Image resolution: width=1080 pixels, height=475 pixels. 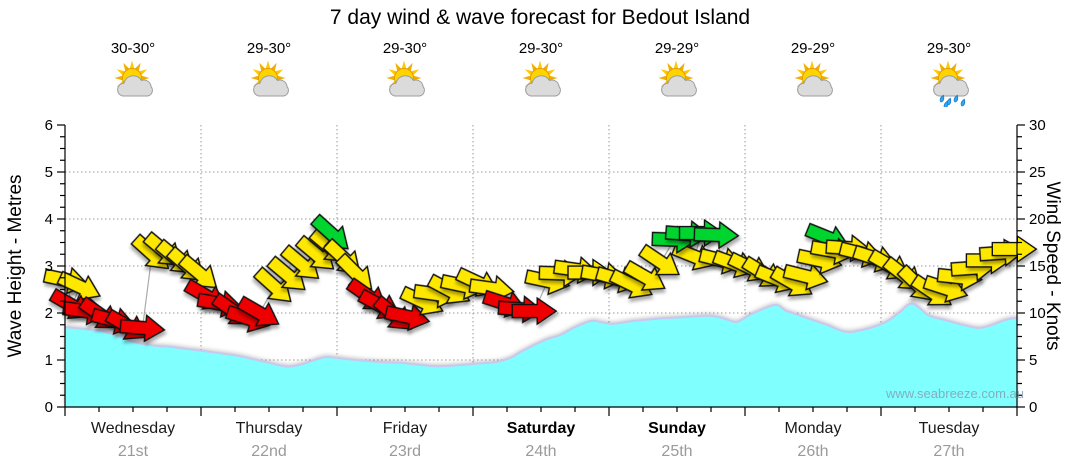 What do you see at coordinates (1033, 360) in the screenshot?
I see `right-axis-tick-label: 5` at bounding box center [1033, 360].